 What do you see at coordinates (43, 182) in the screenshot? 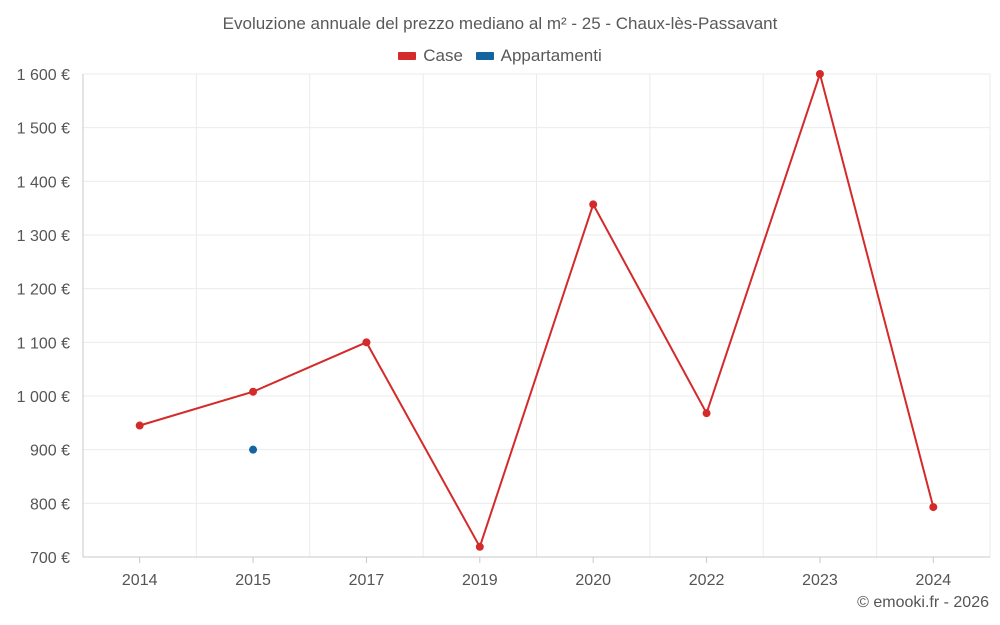
I see `y-tick-label: 1 400 €` at bounding box center [43, 182].